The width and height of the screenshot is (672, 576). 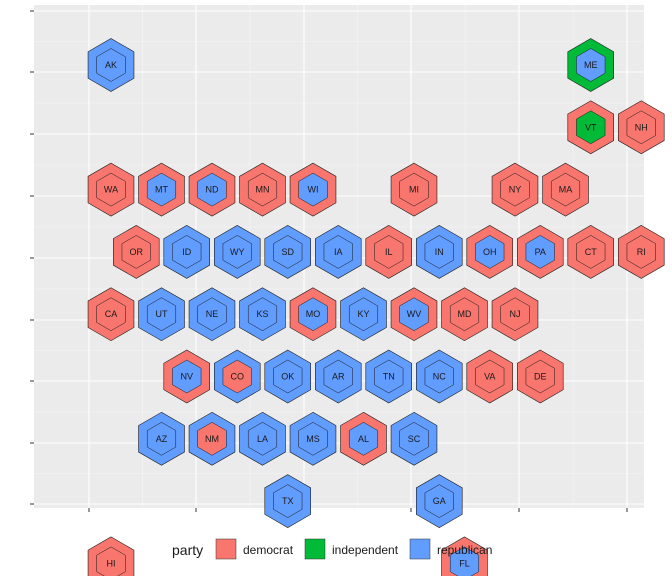 I want to click on state-hex-wy: WY, so click(x=237, y=252).